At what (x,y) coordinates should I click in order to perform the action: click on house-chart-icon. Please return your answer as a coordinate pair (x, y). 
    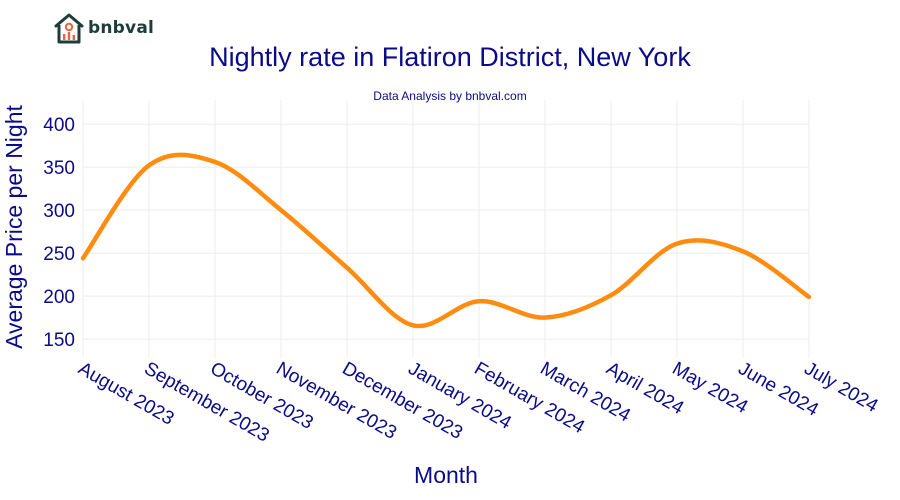
    Looking at the image, I should click on (69, 28).